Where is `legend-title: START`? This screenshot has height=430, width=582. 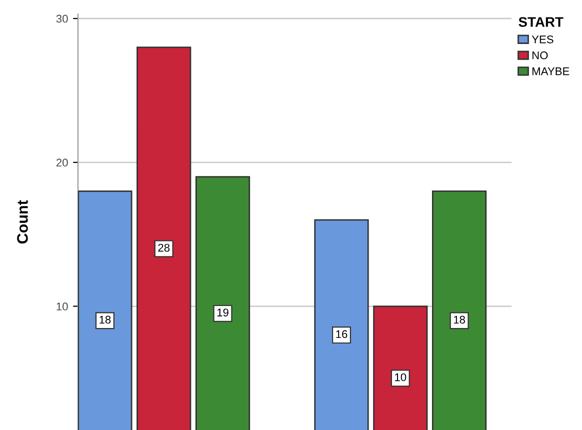
legend-title: START is located at coordinates (541, 22).